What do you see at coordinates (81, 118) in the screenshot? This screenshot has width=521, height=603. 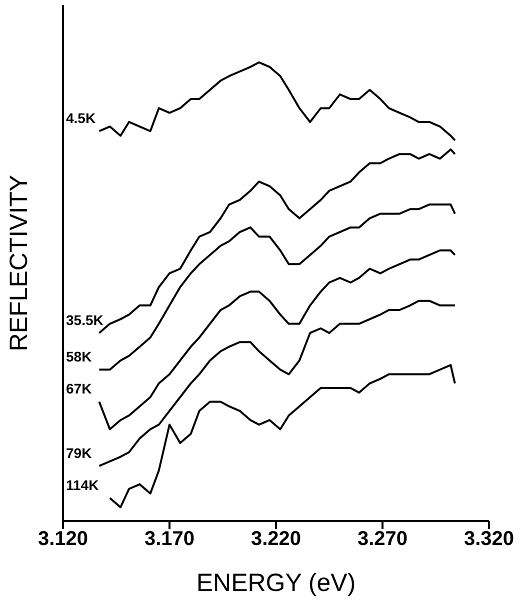 I see `series-label: 4.5K` at bounding box center [81, 118].